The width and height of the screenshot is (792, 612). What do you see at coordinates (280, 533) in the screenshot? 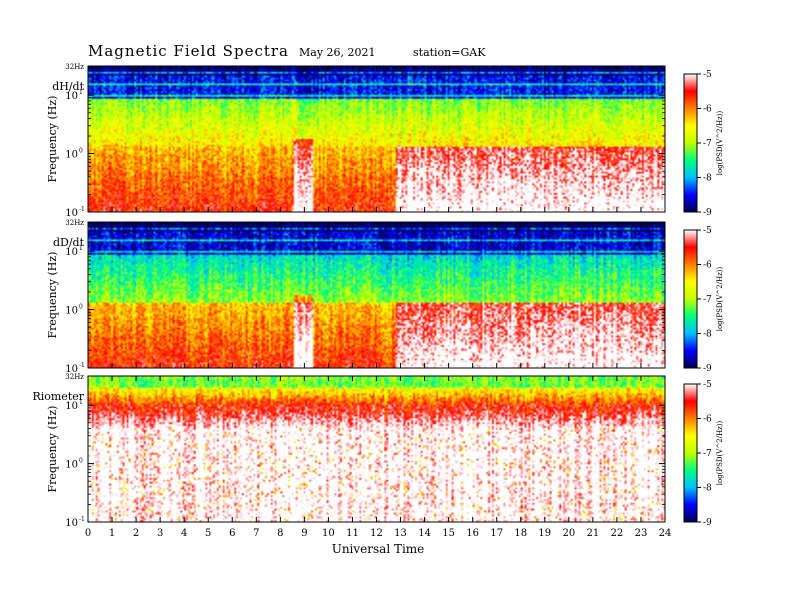
I see `x-tick-label: 8` at bounding box center [280, 533].